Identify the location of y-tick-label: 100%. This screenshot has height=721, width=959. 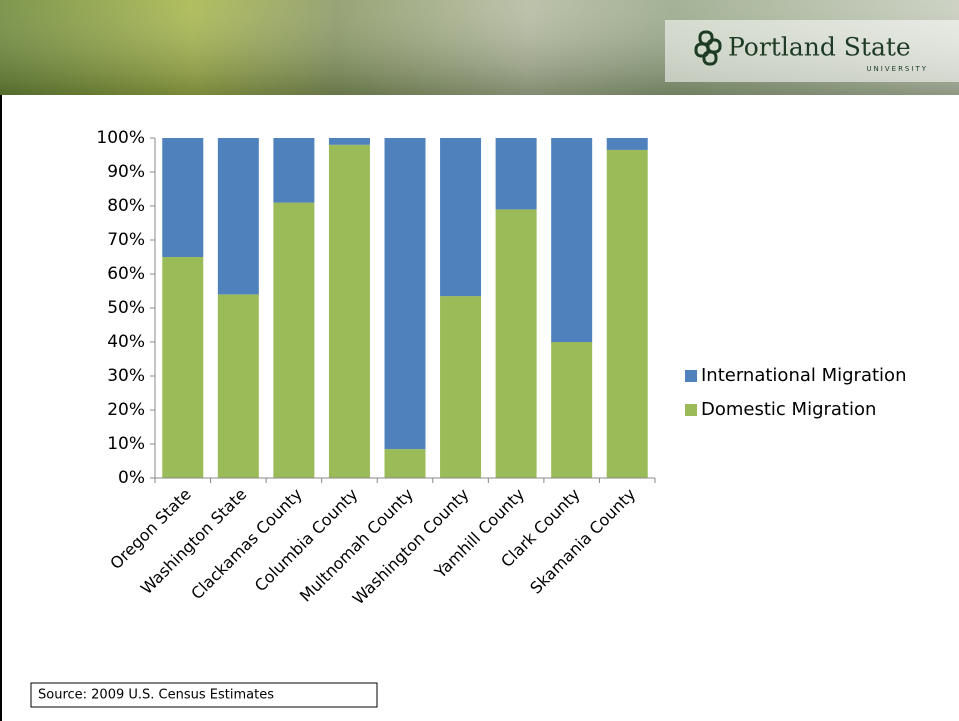
(120, 138).